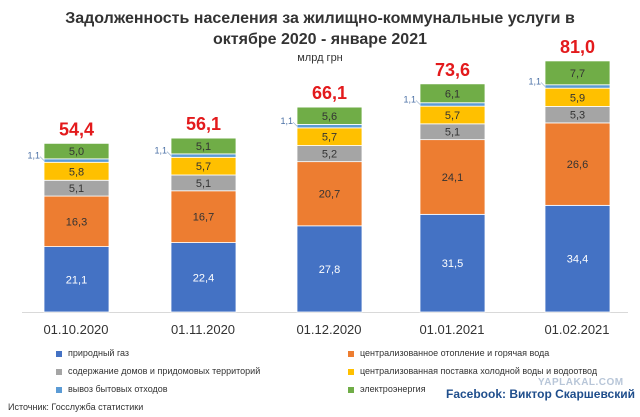  What do you see at coordinates (329, 155) in the screenshot?
I see `data-label: 5,2` at bounding box center [329, 155].